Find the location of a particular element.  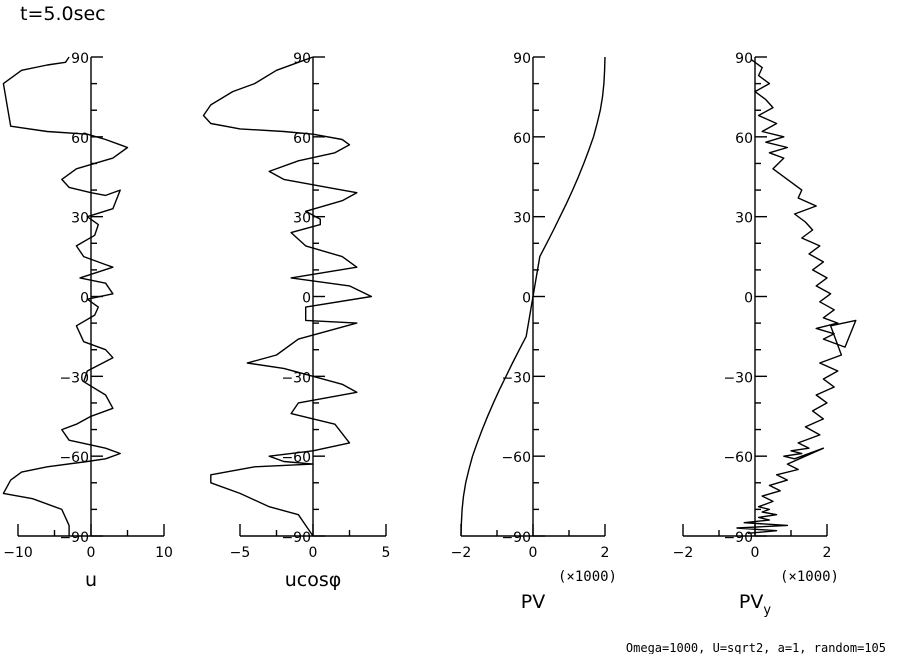

x-axis-label: PV is located at coordinates (533, 602).